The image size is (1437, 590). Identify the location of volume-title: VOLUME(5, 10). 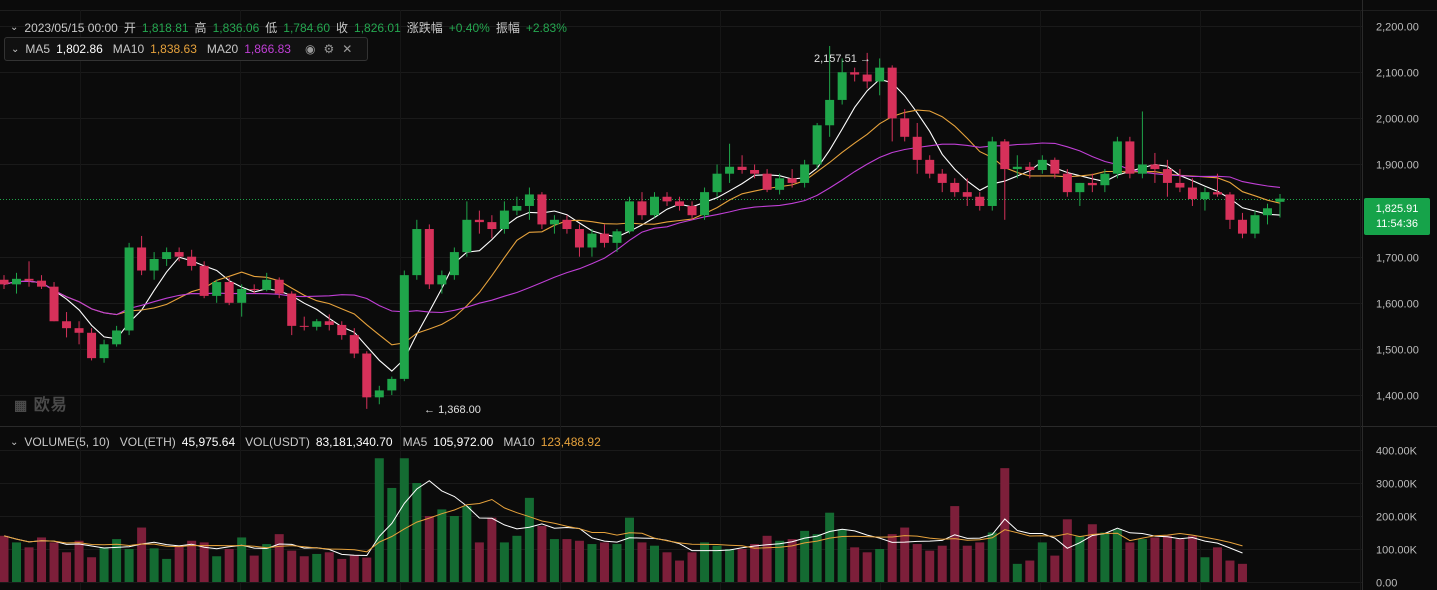
(67, 442).